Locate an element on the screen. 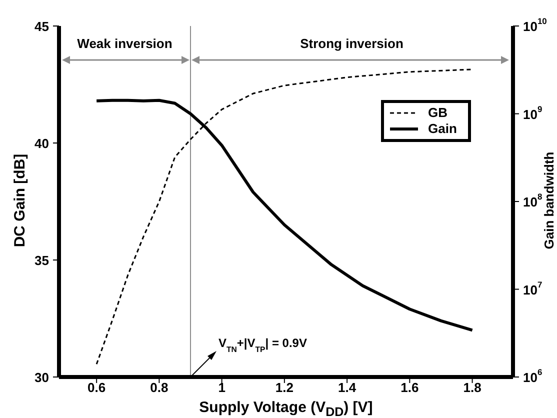 Image resolution: width=557 pixels, height=418 pixels. y-tick-label: 35 is located at coordinates (41, 260).